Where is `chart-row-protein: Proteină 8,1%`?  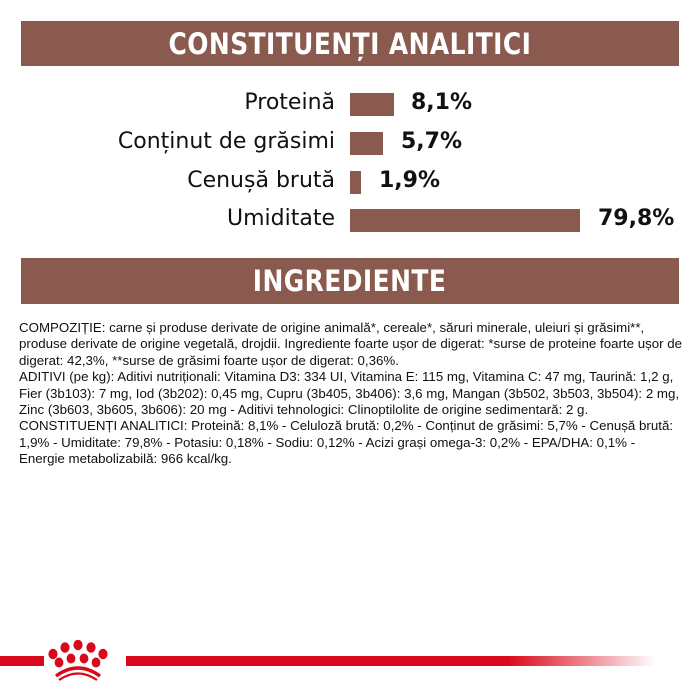
chart-row-protein: Proteină 8,1% is located at coordinates (350, 103).